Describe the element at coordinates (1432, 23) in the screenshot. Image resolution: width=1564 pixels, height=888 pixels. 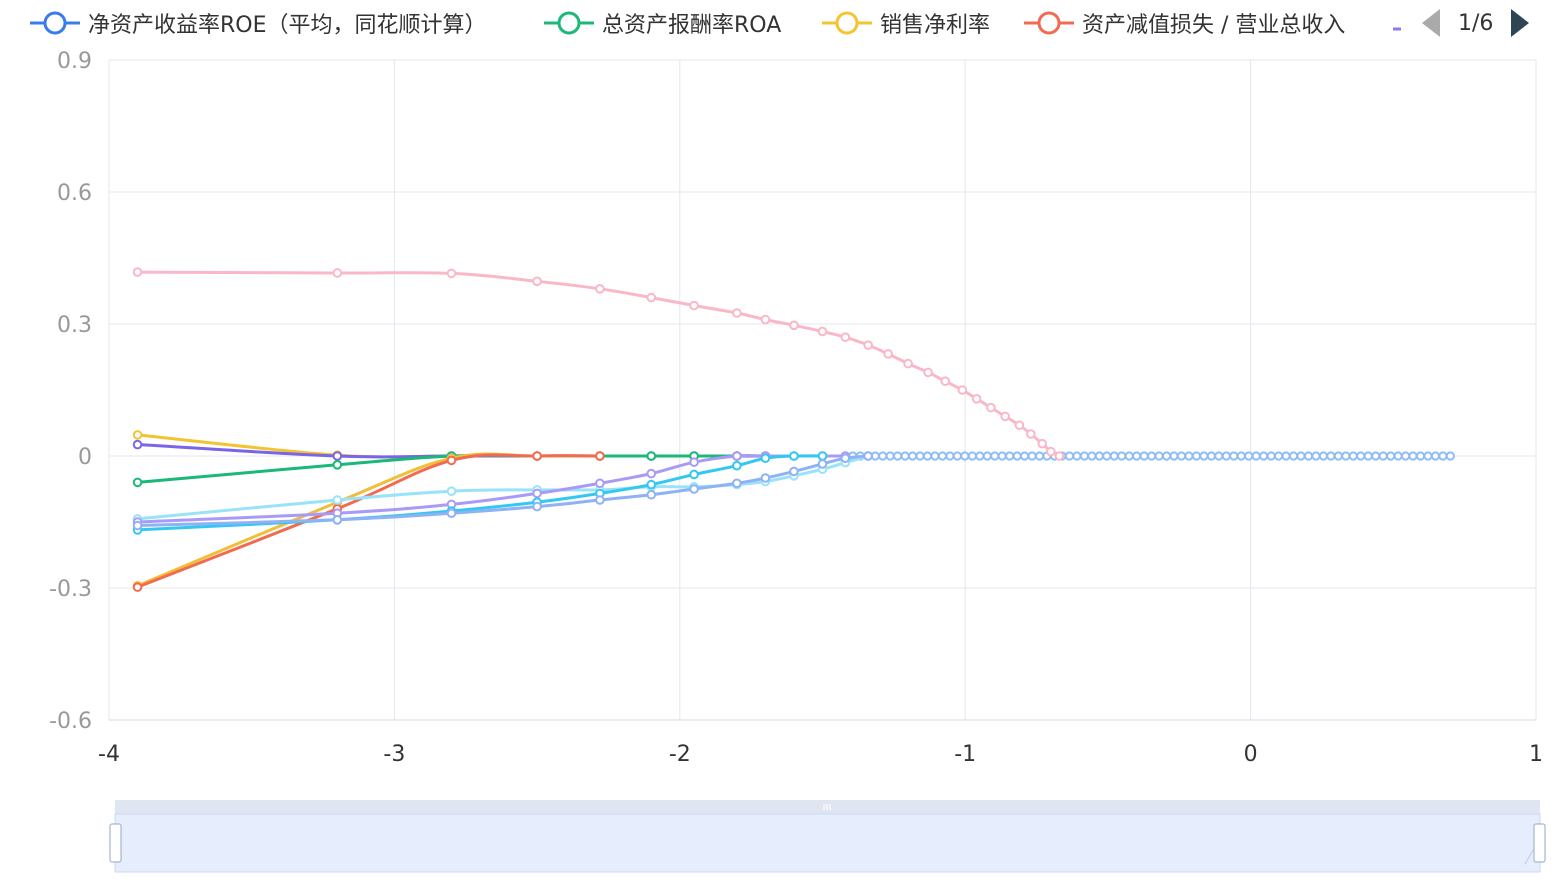
I see `triangle-left-icon` at that location.